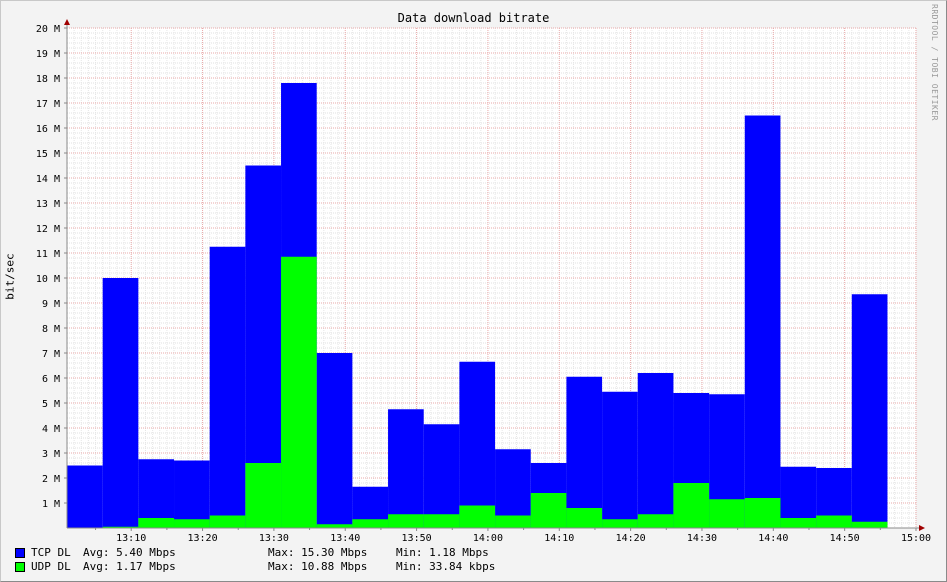 The image size is (947, 582). What do you see at coordinates (48, 254) in the screenshot?
I see `y-tick-label: 11 M` at bounding box center [48, 254].